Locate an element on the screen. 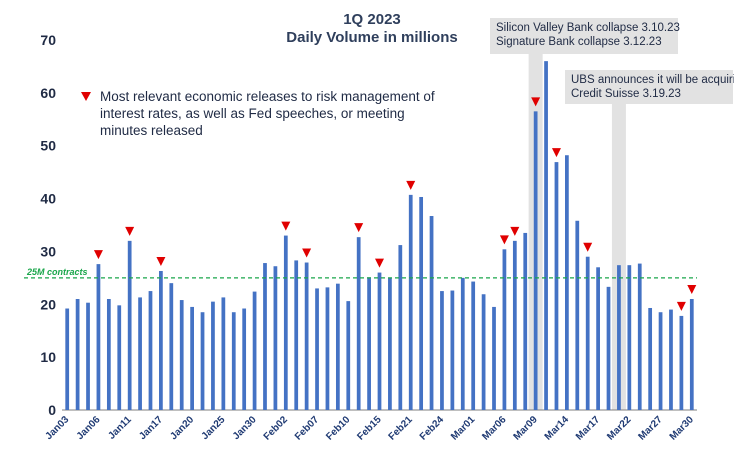 Image resolution: width=734 pixels, height=466 pixels. y-tick-label: 0 is located at coordinates (52, 410).